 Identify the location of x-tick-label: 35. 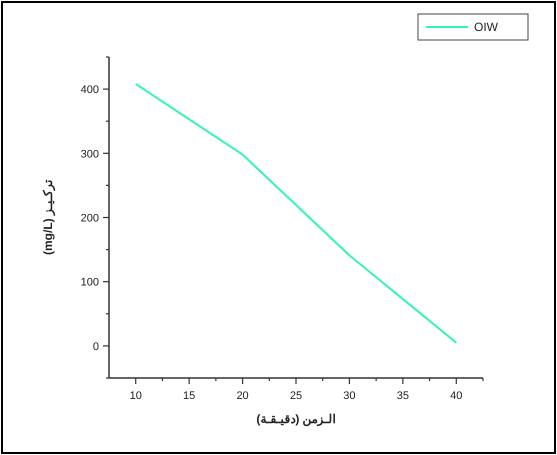
(402, 396).